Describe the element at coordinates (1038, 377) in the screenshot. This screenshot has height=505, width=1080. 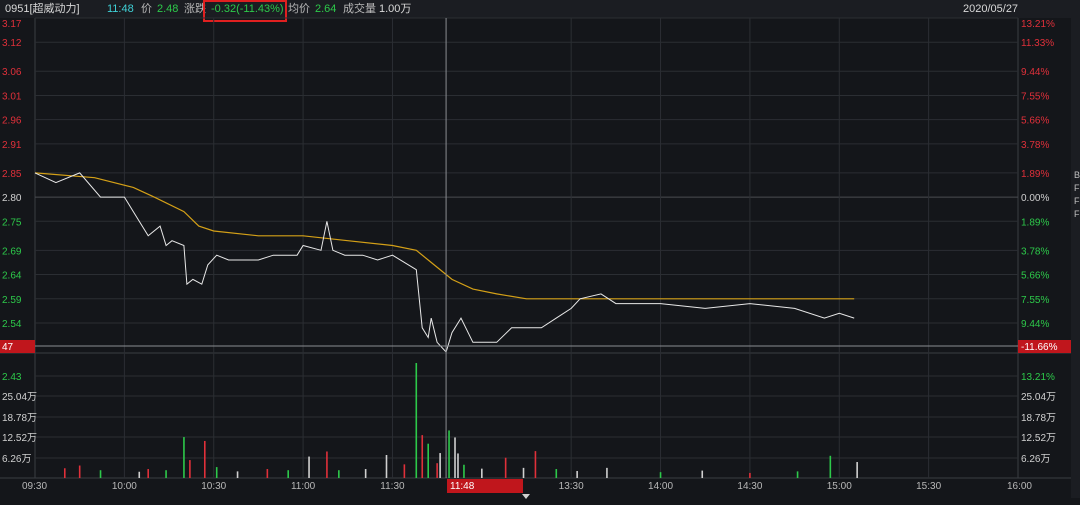
I see `volume-right-tick-label: 13.21%` at that location.